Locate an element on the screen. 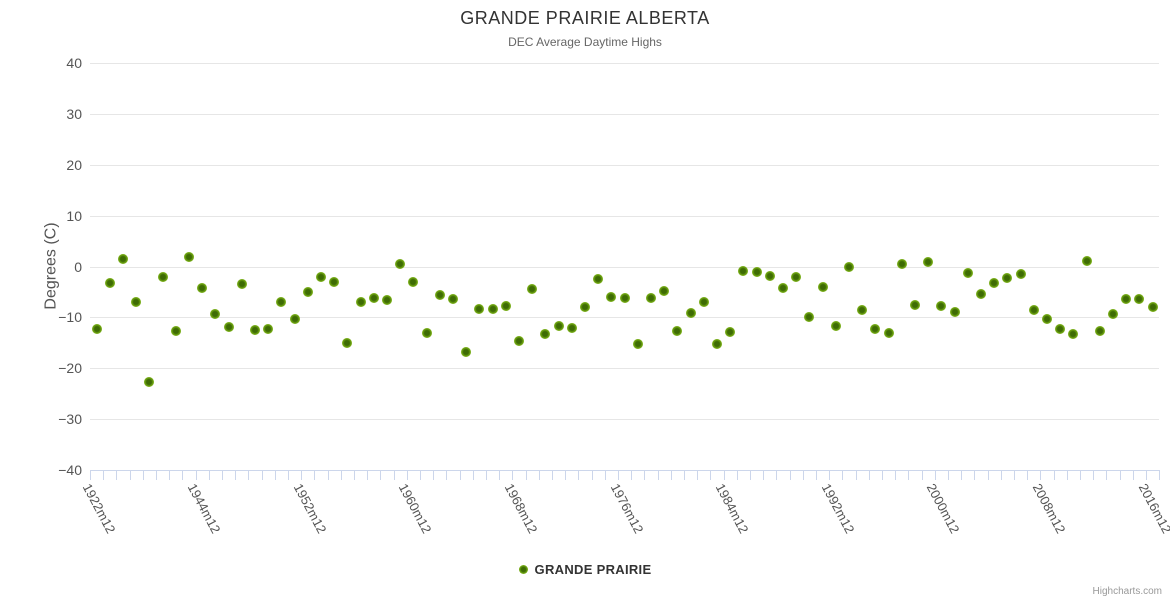  legend-marker-icon is located at coordinates (523, 569).